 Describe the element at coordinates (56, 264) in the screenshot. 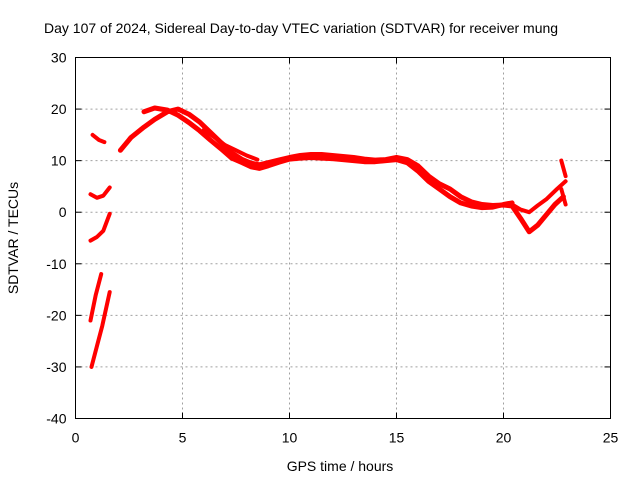

I see `y-tick-label: -10` at that location.